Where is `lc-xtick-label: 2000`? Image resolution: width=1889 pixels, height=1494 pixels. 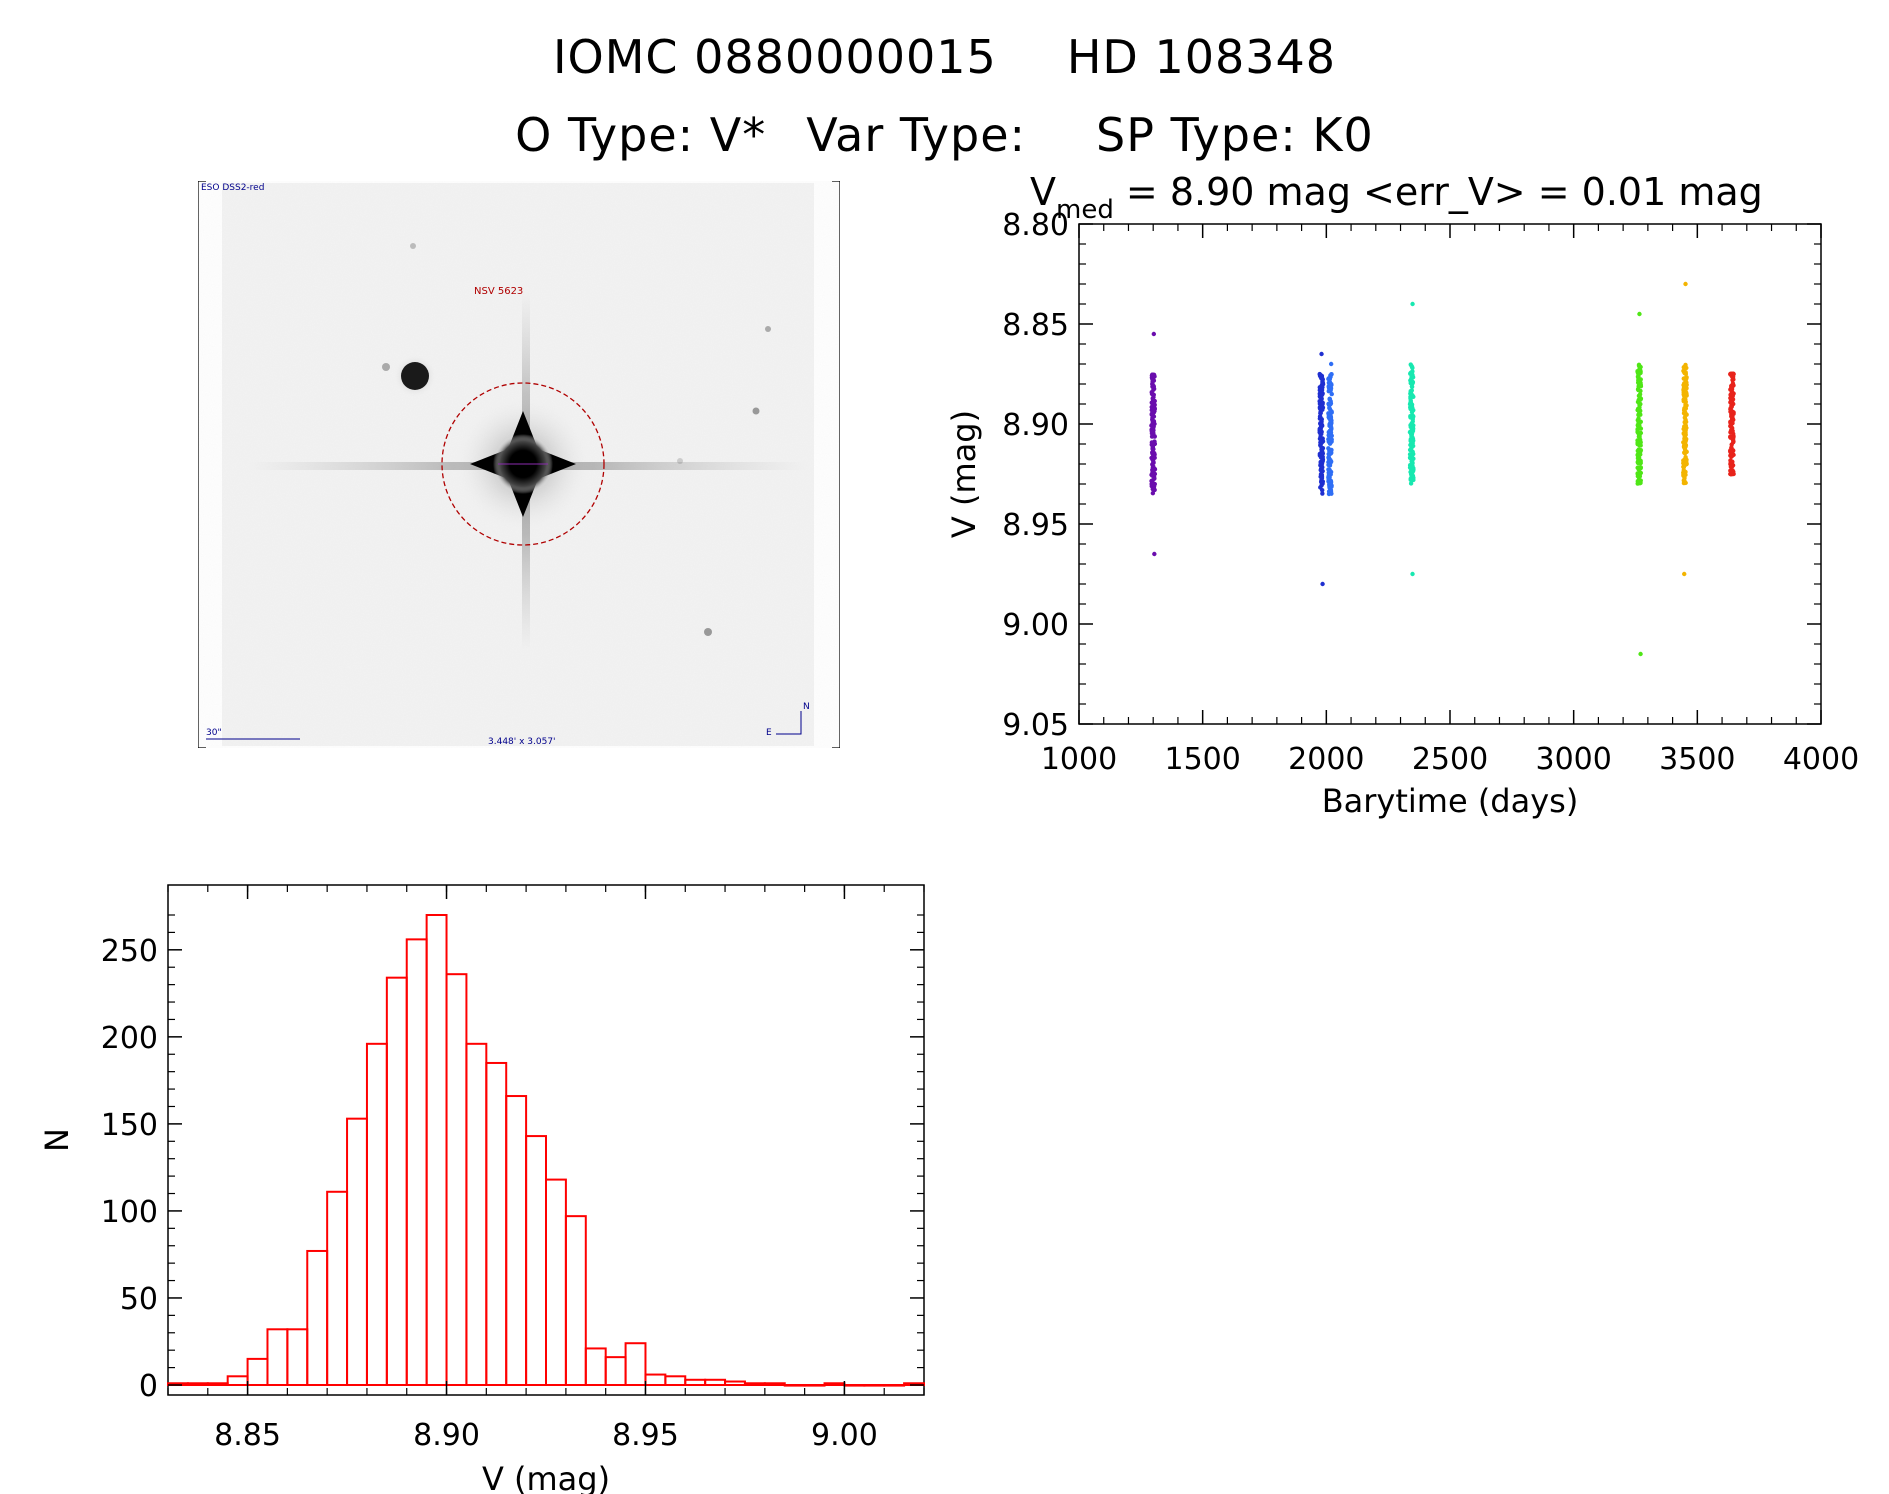 lc-xtick-label: 2000 is located at coordinates (1326, 759).